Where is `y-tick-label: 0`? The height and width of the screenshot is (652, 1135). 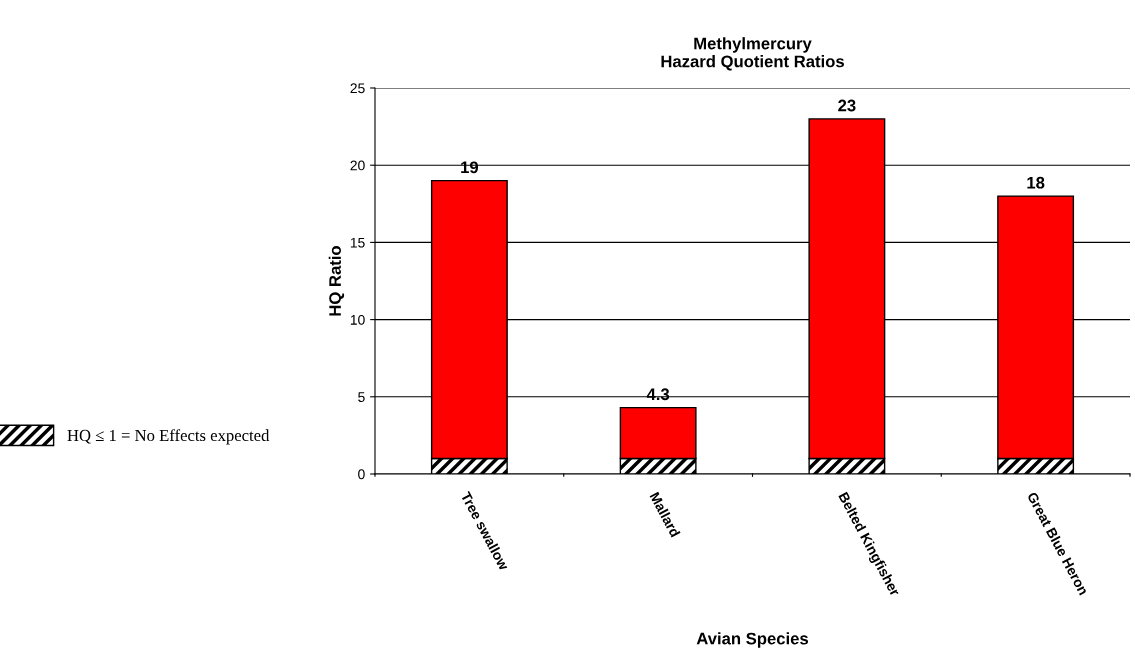 y-tick-label: 0 is located at coordinates (361, 474).